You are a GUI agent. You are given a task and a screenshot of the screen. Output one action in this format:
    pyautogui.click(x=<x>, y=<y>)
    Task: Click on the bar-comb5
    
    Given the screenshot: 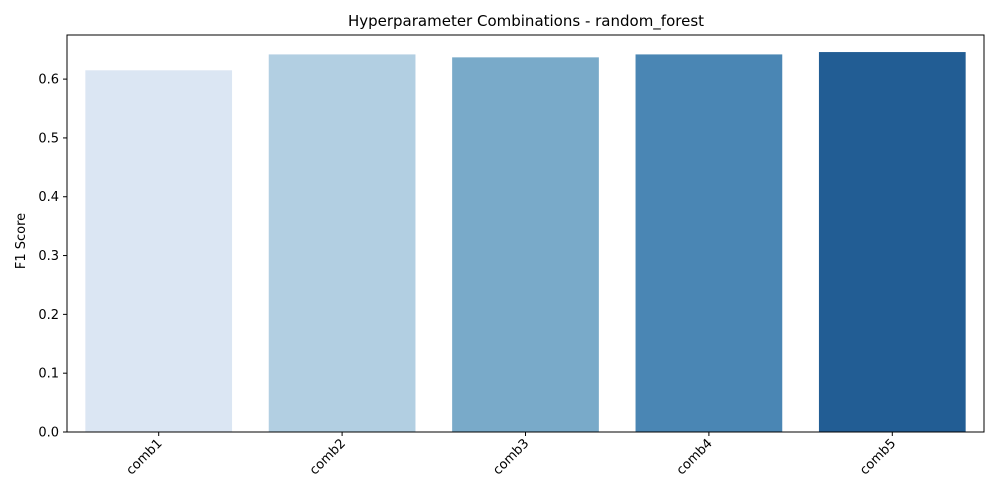 What is the action you would take?
    pyautogui.click(x=892, y=242)
    